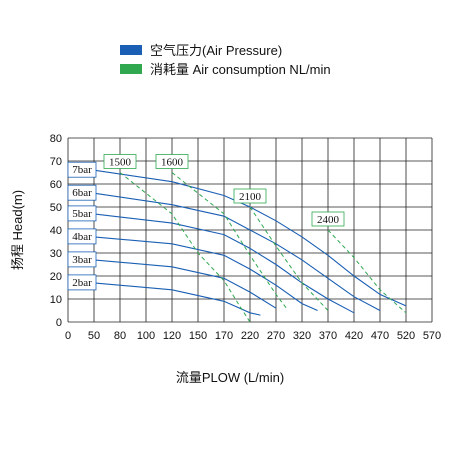 The image size is (450, 450). What do you see at coordinates (172, 336) in the screenshot?
I see `x-tick-label: 120` at bounding box center [172, 336].